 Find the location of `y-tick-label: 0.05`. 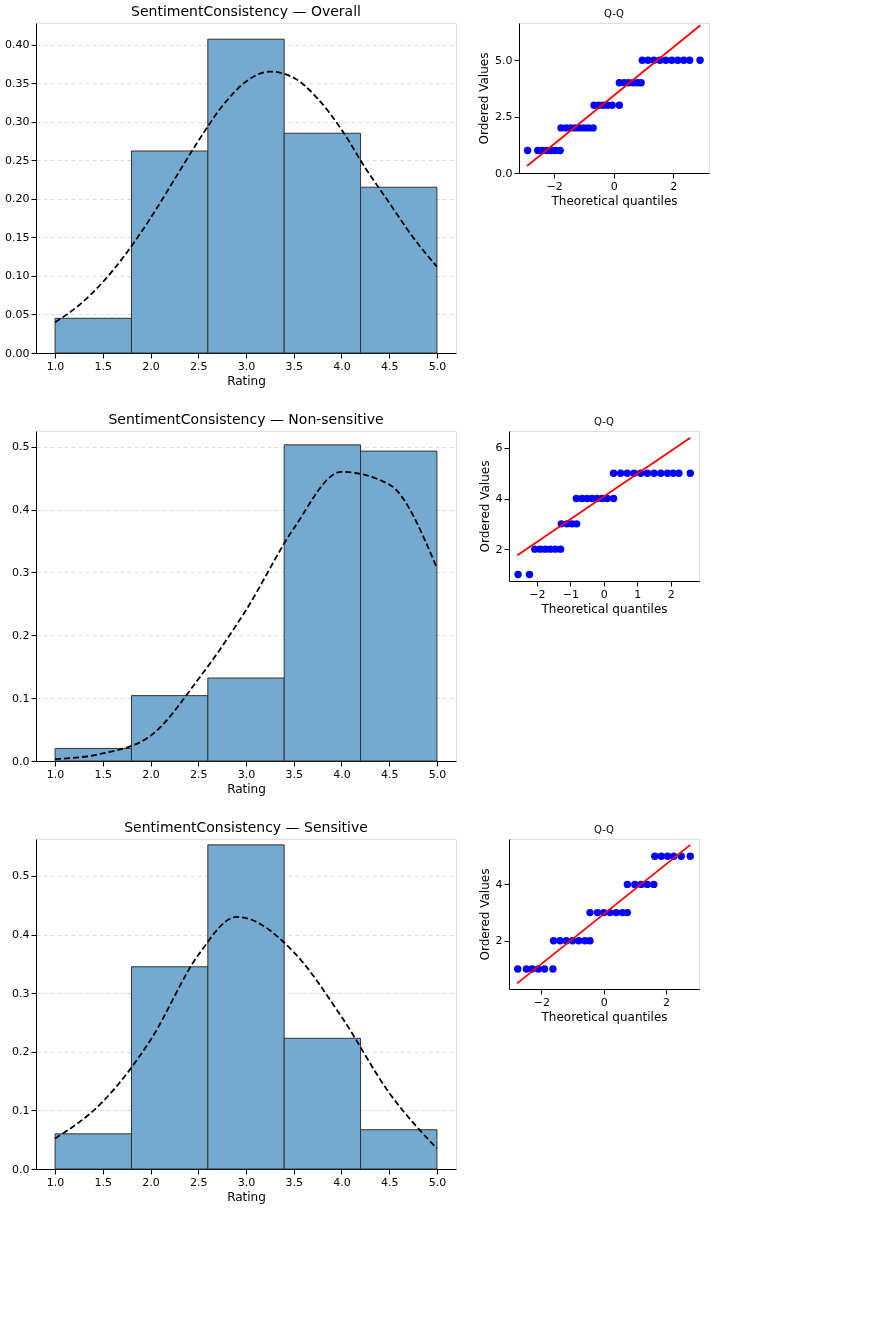

y-tick-label: 0.05 is located at coordinates (17, 314).